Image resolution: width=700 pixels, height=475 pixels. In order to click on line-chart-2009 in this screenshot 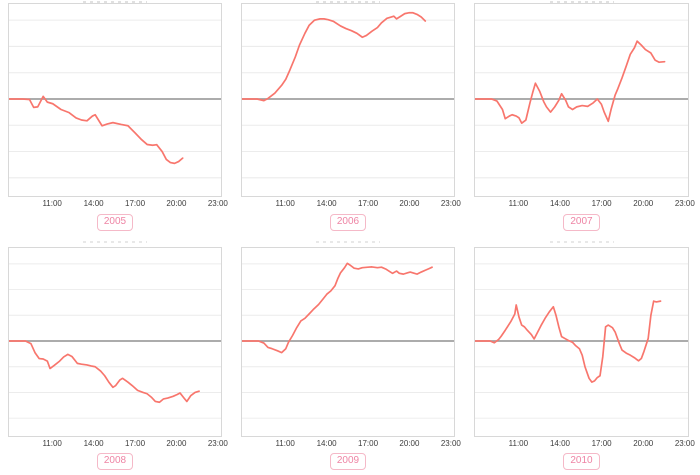, I will do `click(348, 340)`.